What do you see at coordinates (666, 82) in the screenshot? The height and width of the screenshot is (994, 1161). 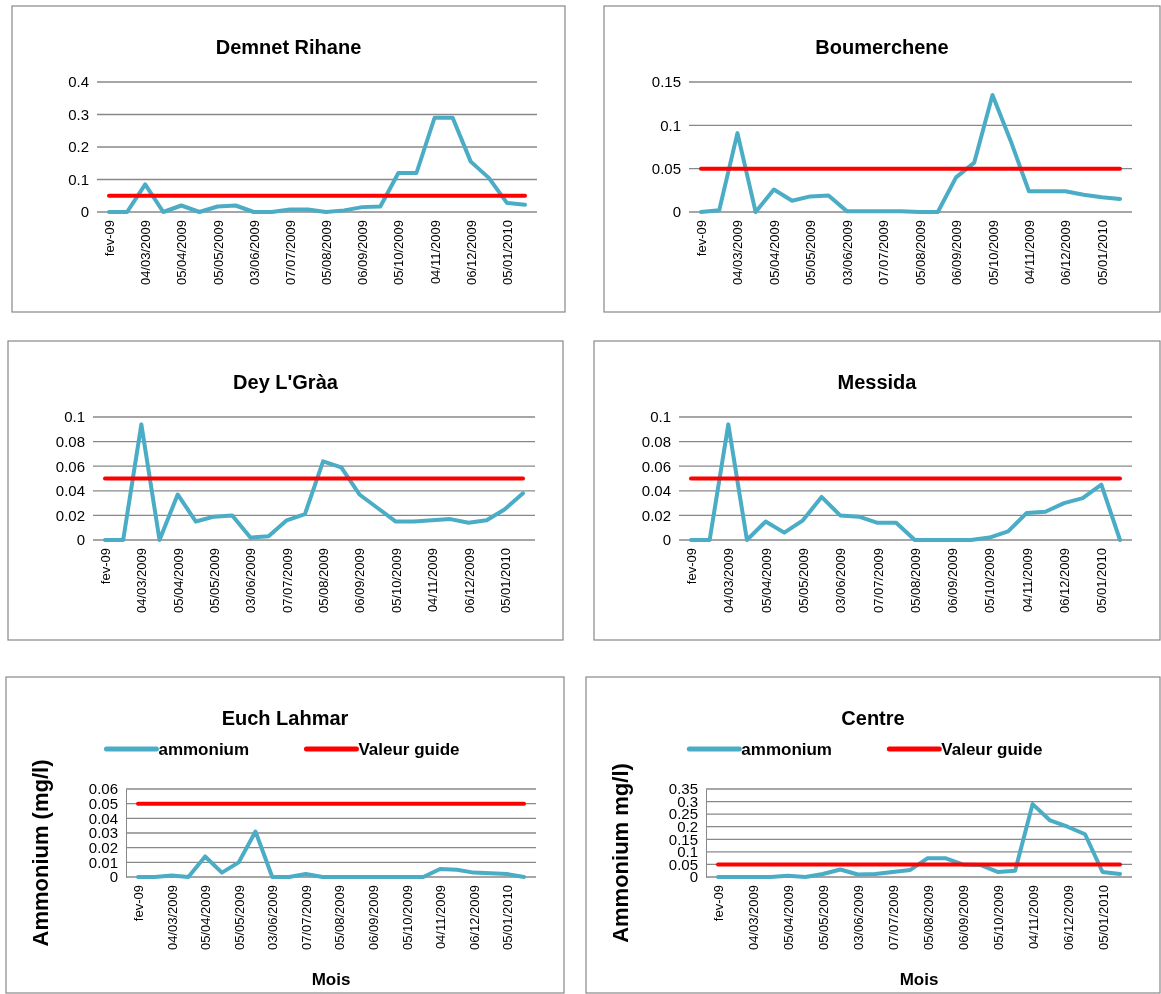 I see `y-tick-label: 0.15` at bounding box center [666, 82].